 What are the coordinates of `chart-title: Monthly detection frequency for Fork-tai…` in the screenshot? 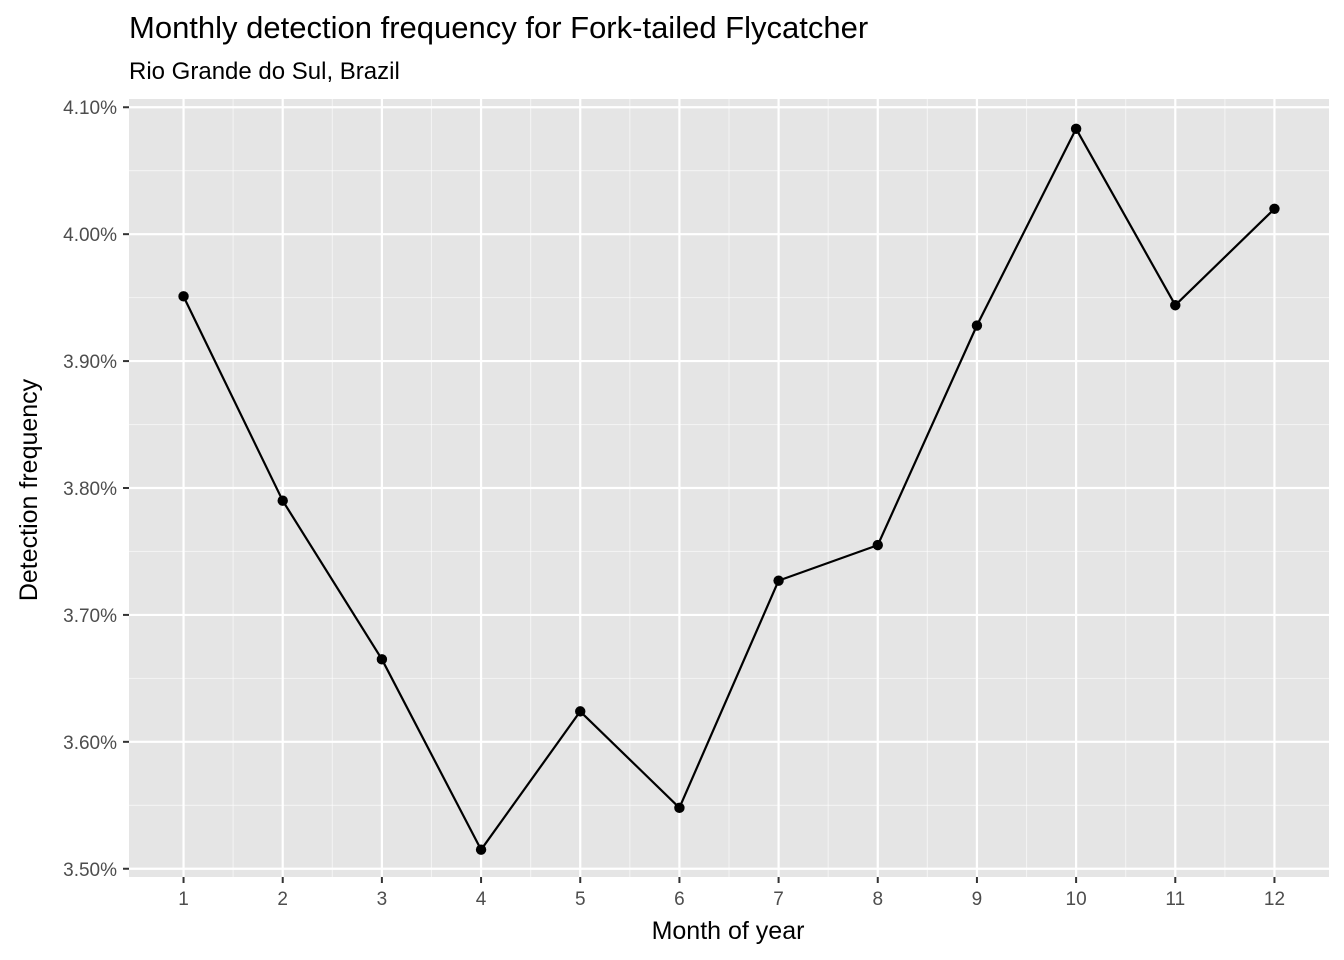 It's located at (499, 27).